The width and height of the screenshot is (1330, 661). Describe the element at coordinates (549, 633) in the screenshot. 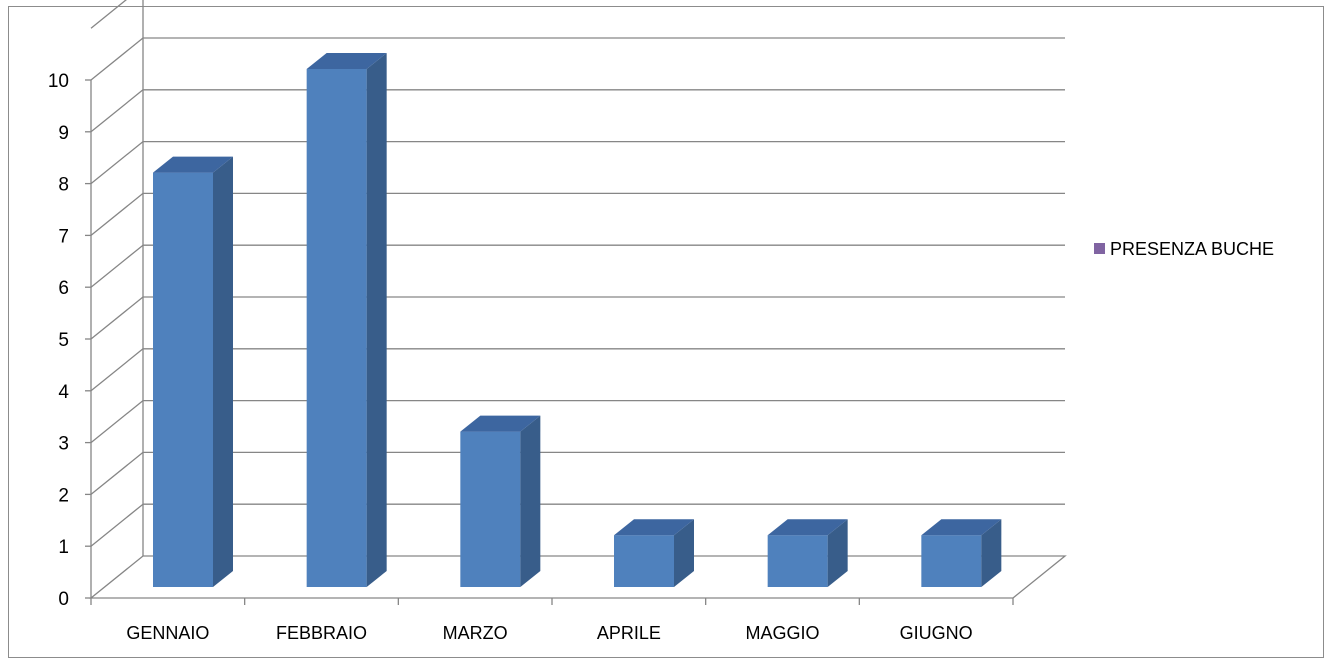

I see `x-axis-category-labels: GENNAIO FEBBRAIO MARZO APRILE MAGGIO GIUGNO` at that location.